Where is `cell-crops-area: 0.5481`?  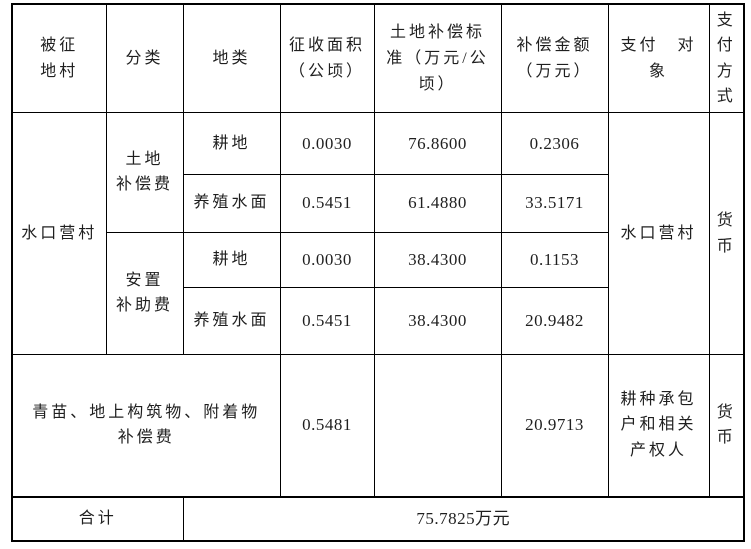
cell-crops-area: 0.5481 is located at coordinates (327, 425).